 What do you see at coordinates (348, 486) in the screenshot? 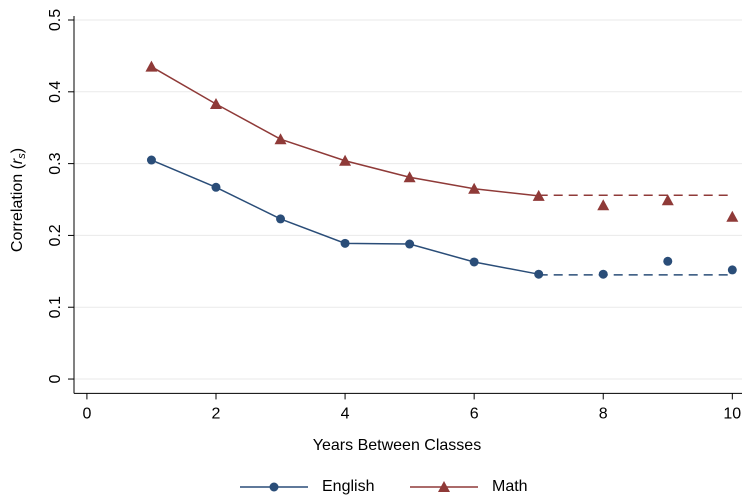
I see `legend-label: English` at bounding box center [348, 486].